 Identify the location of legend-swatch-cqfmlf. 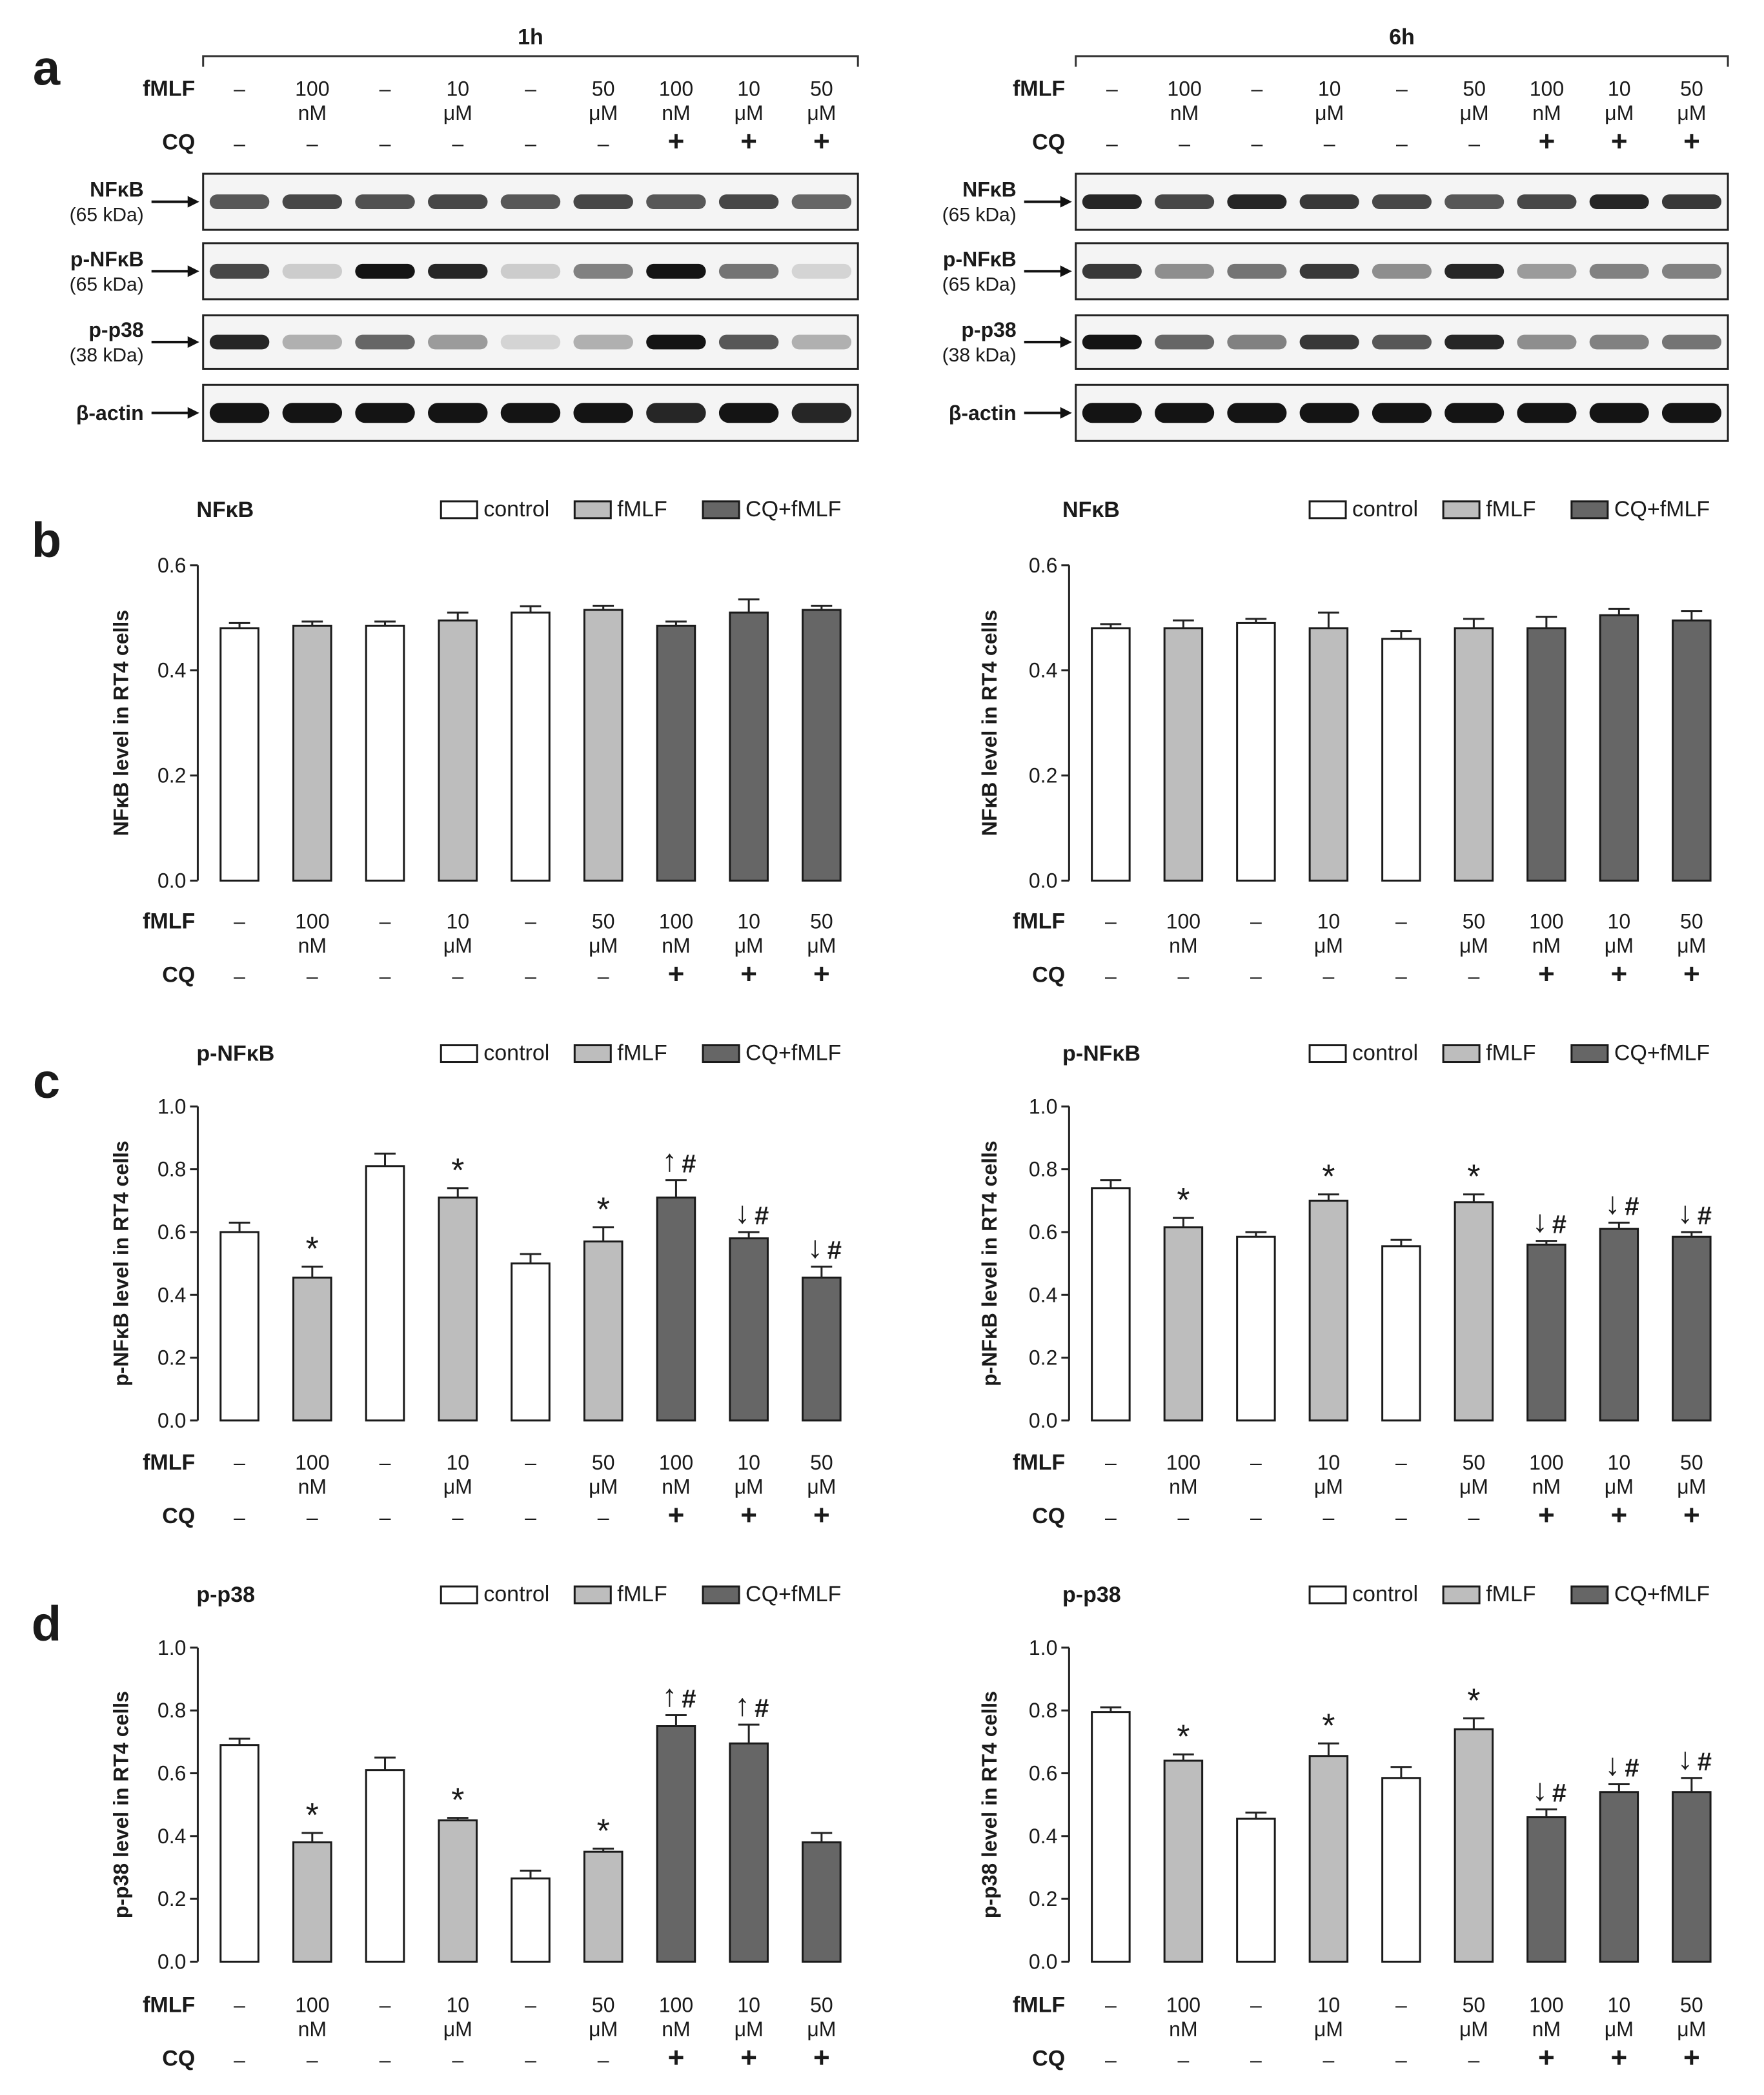
(721, 1594).